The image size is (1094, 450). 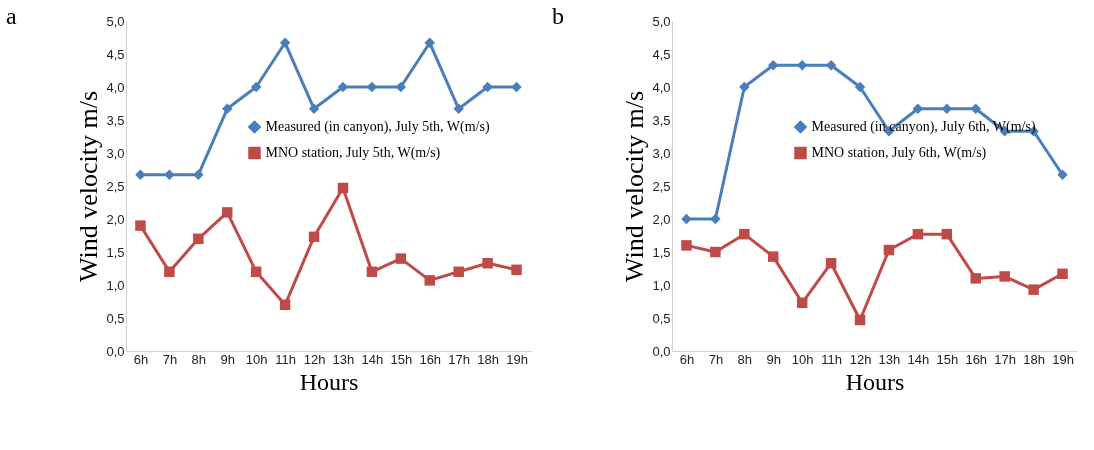 I want to click on x-tick-label: 19h, so click(x=517, y=359).